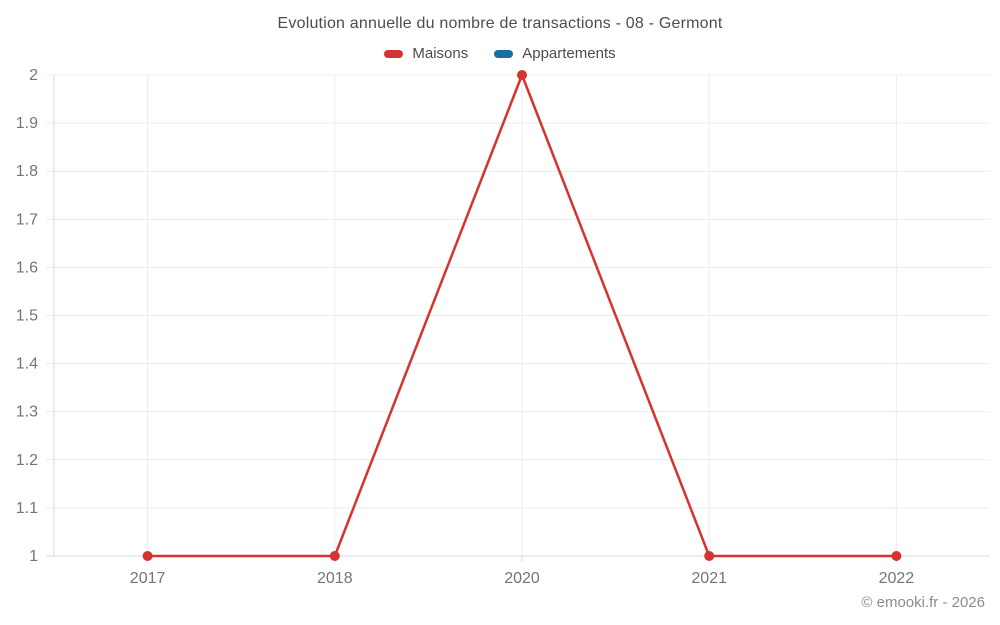 This screenshot has height=625, width=1000. Describe the element at coordinates (27, 316) in the screenshot. I see `y-tick-label: 1.5` at that location.